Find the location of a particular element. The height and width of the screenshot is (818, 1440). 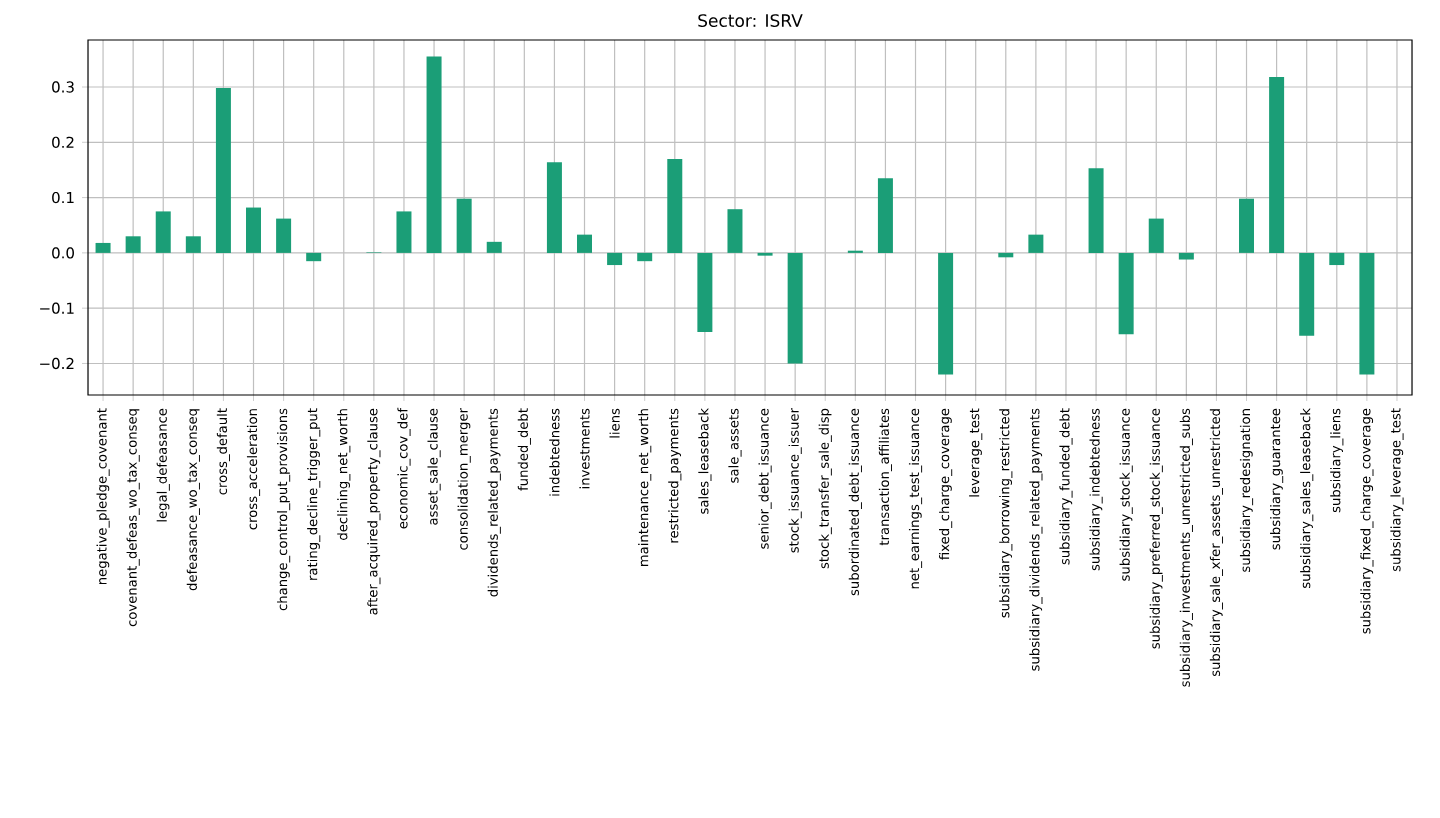

x-tick-label: subsidiary_fixed_charge_coverage is located at coordinates (1367, 521).